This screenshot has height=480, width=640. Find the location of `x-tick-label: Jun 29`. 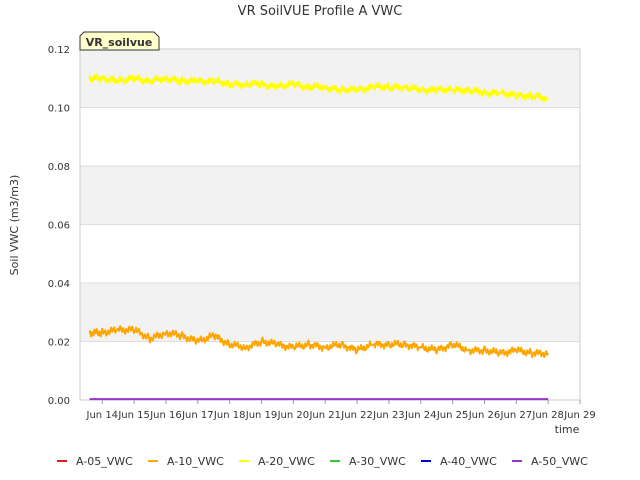

x-tick-label: Jun 29 is located at coordinates (579, 415).